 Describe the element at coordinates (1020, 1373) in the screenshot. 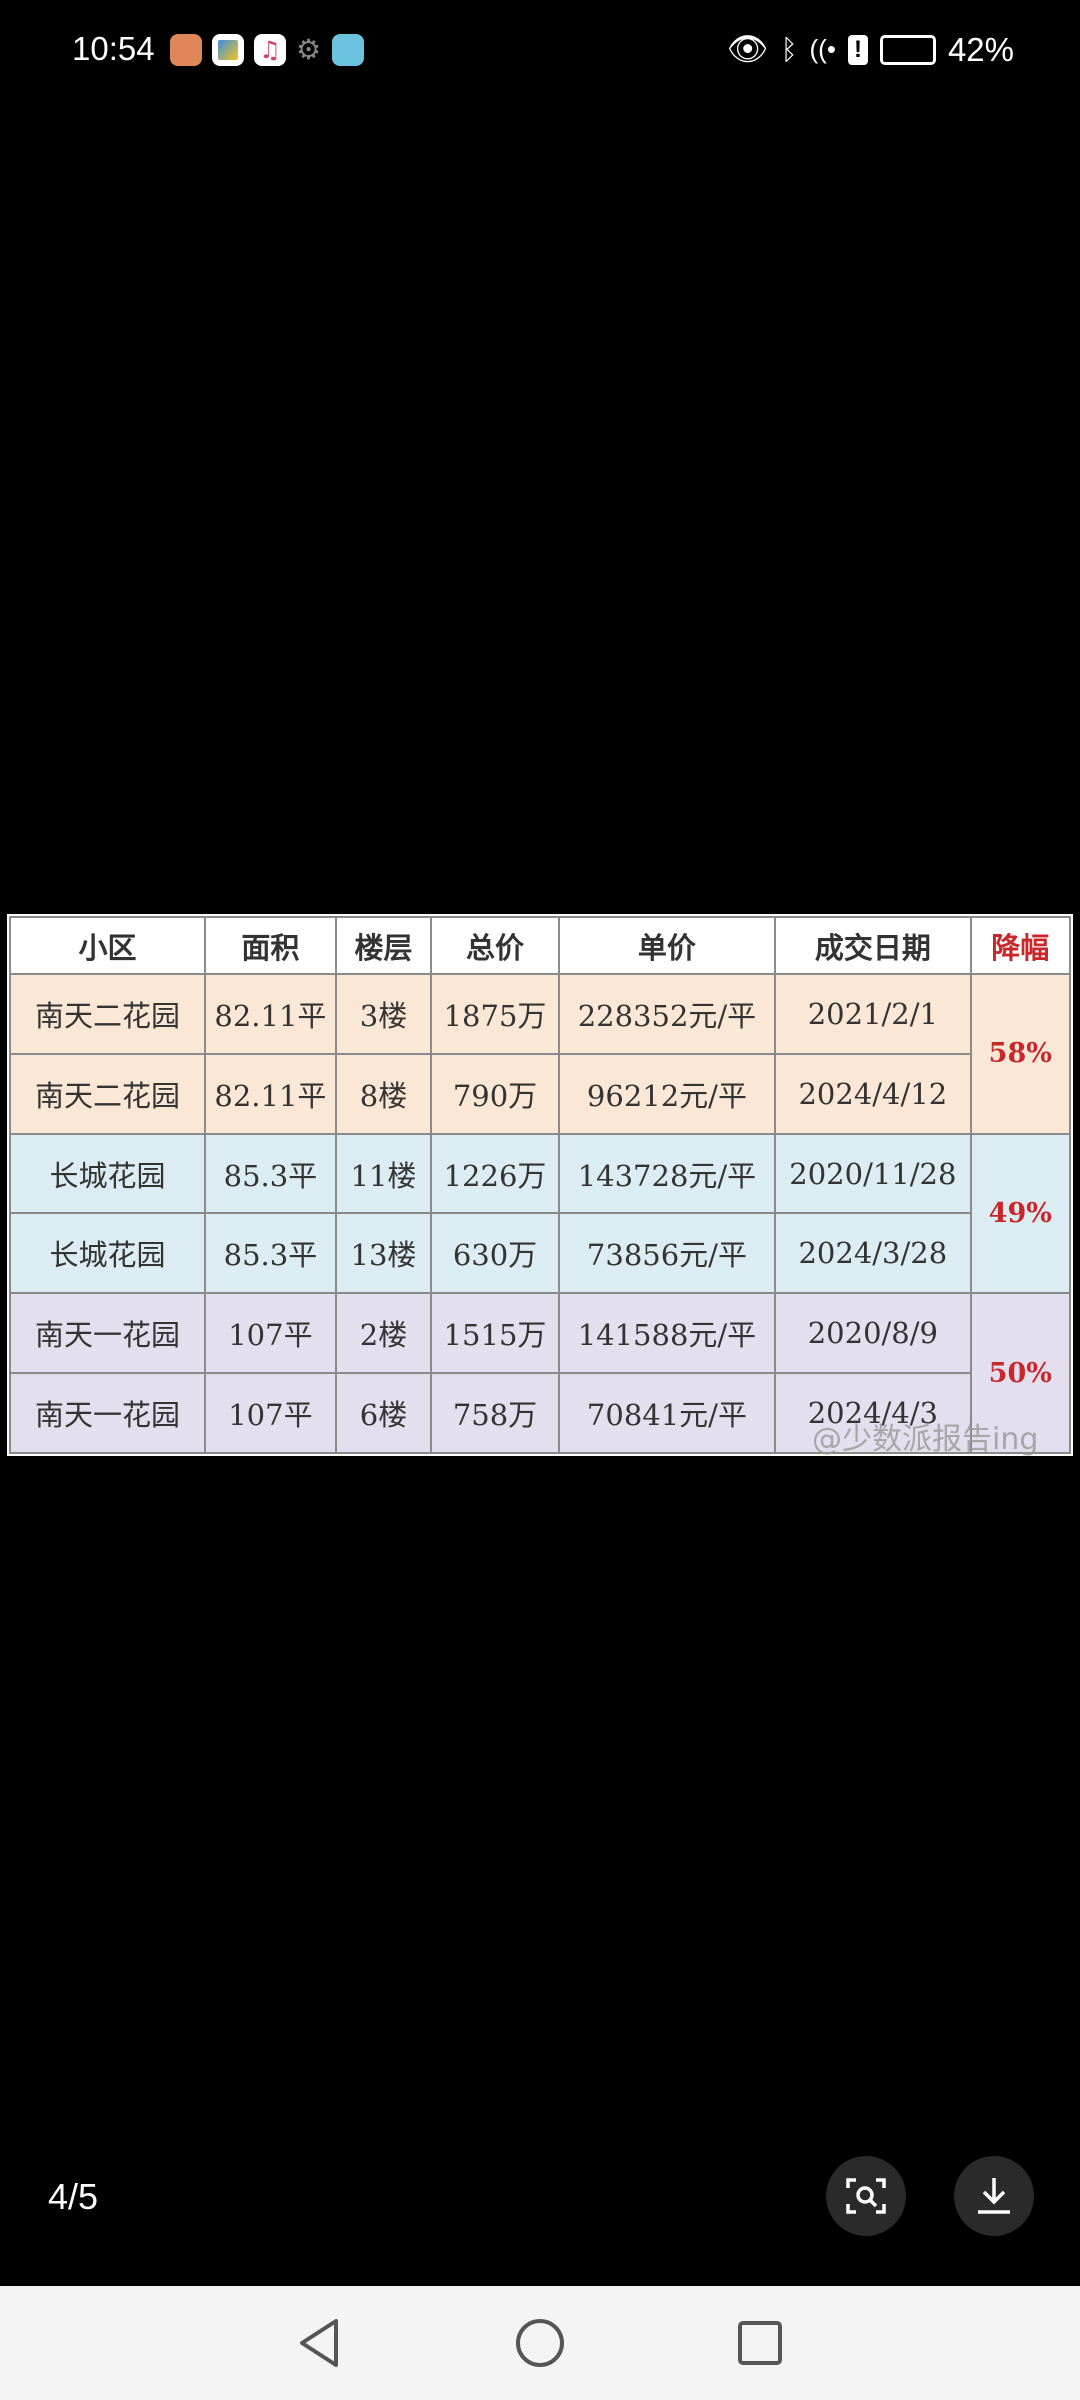

I see `drop-cell: 50%` at that location.